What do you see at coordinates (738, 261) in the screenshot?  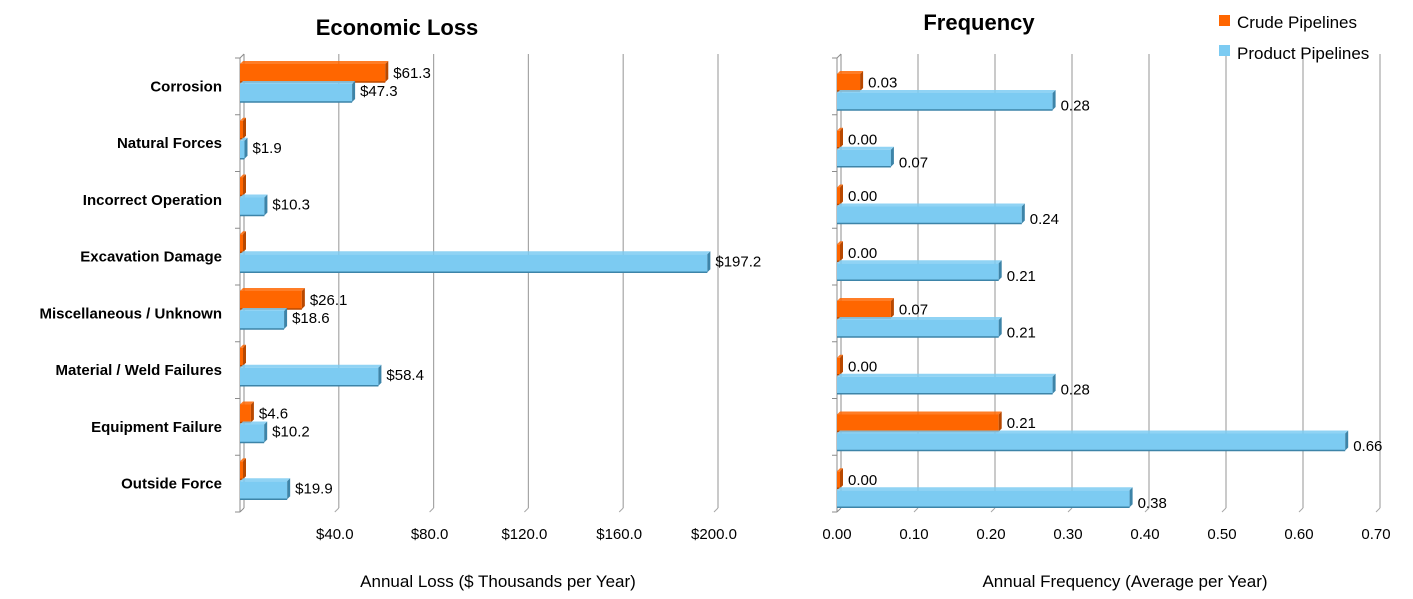 I see `value-label-product-pipelines-excavation-damage: $197.2` at bounding box center [738, 261].